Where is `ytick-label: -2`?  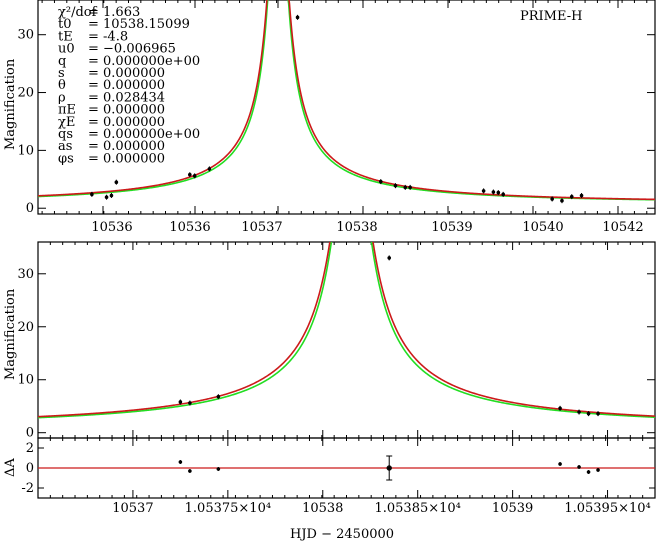 ytick-label: -2 is located at coordinates (27, 488).